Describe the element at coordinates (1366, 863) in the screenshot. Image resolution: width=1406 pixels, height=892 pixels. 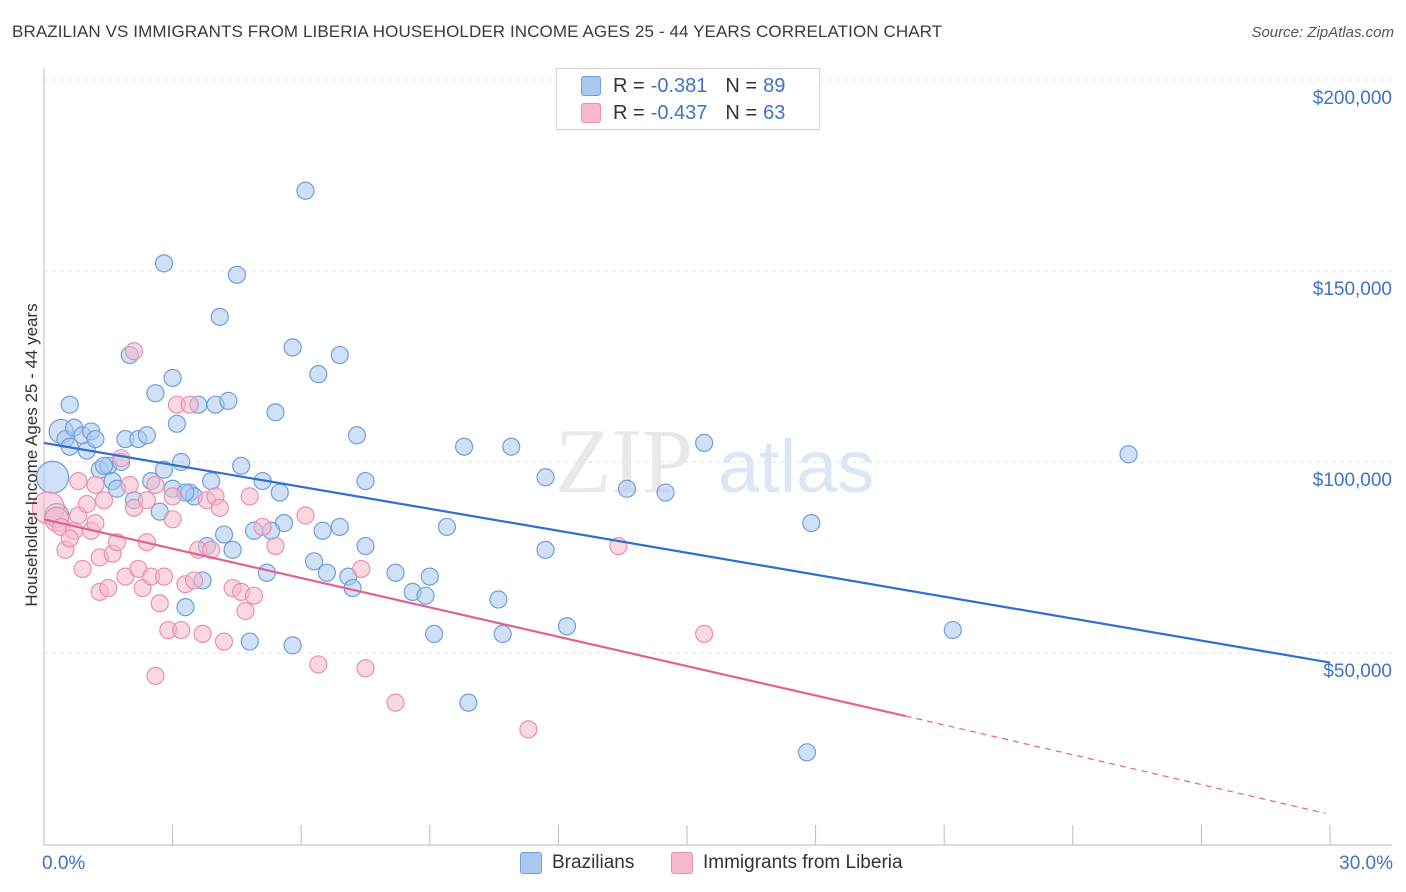
I see `x-tick-label-1: 30.0%` at that location.